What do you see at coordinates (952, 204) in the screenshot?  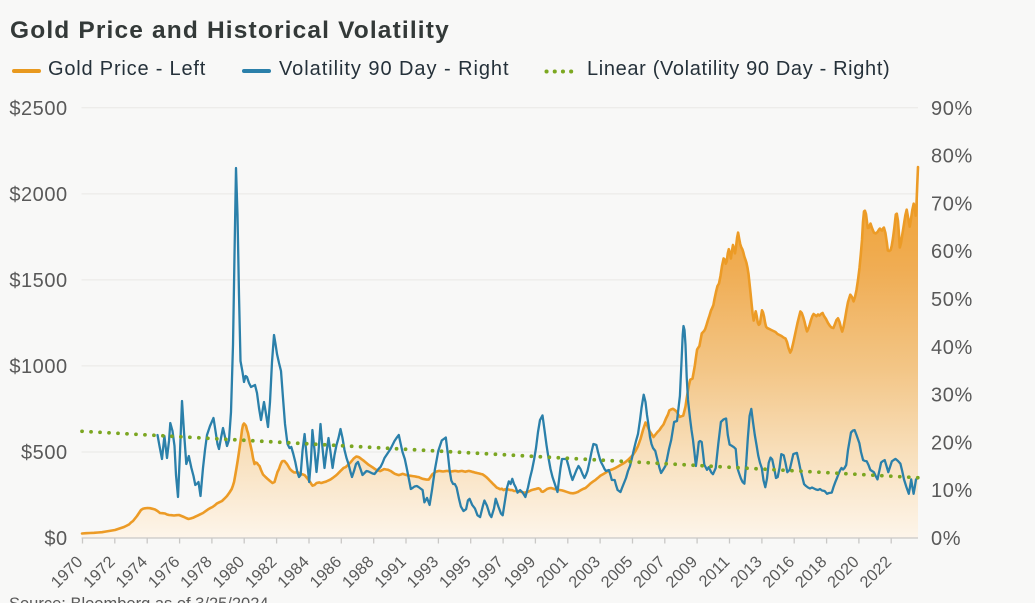 I see `svg-text: 70%` at bounding box center [952, 204].